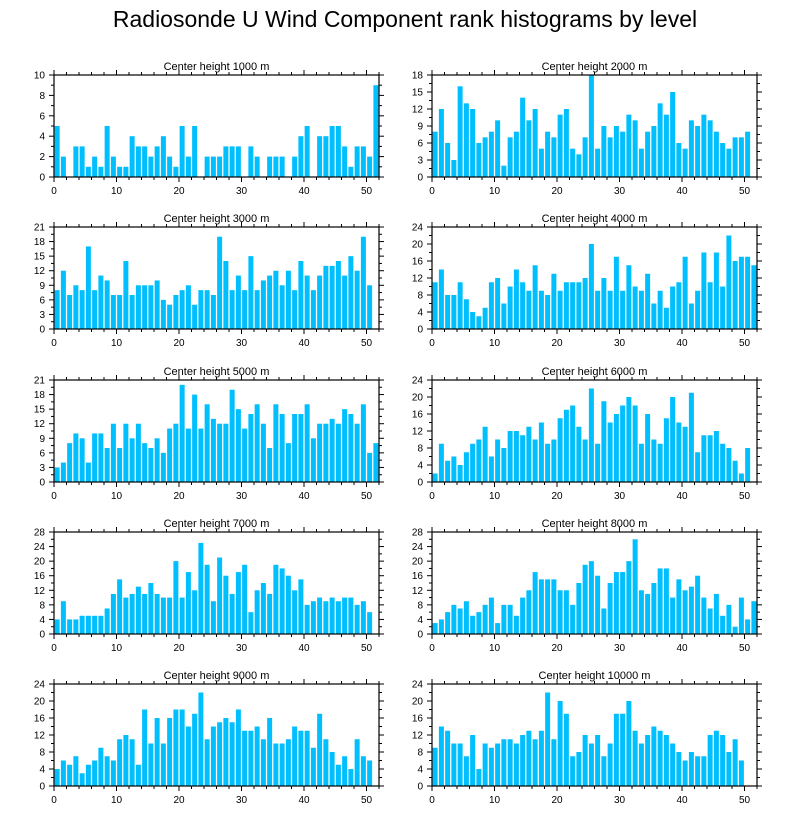 The image size is (810, 824). Describe the element at coordinates (42, 439) in the screenshot. I see `y-tick-label: 9` at that location.